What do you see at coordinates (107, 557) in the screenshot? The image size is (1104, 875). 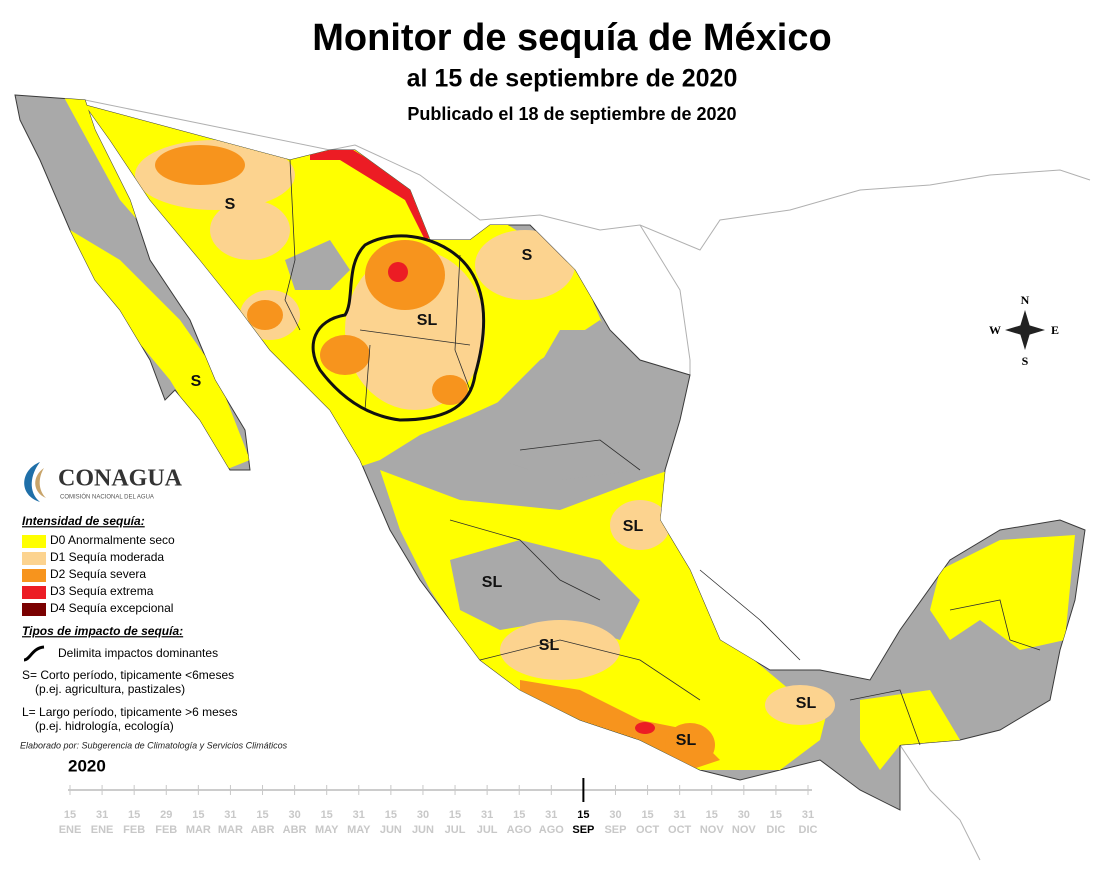 I see `legend-label: D1 Sequía moderada` at bounding box center [107, 557].